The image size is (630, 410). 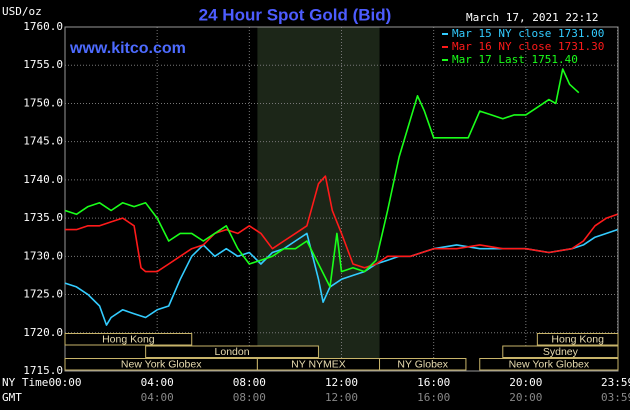 What do you see at coordinates (525, 382) in the screenshot?
I see `x-tick-label: 20:00` at bounding box center [525, 382].